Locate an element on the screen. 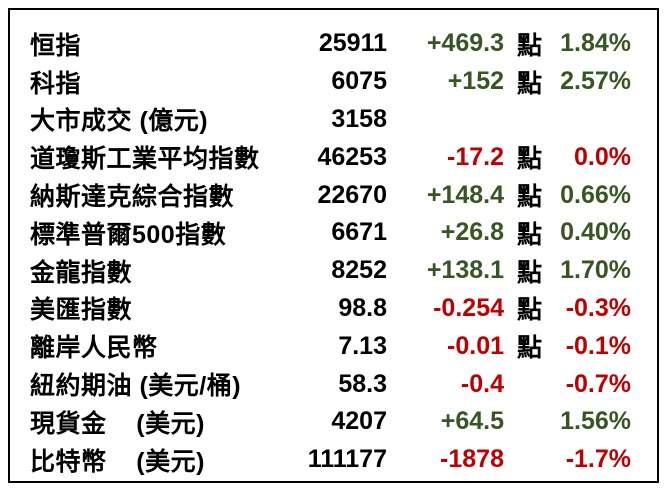 Image resolution: width=669 pixels, height=493 pixels. instrument-label: 科指 is located at coordinates (56, 83).